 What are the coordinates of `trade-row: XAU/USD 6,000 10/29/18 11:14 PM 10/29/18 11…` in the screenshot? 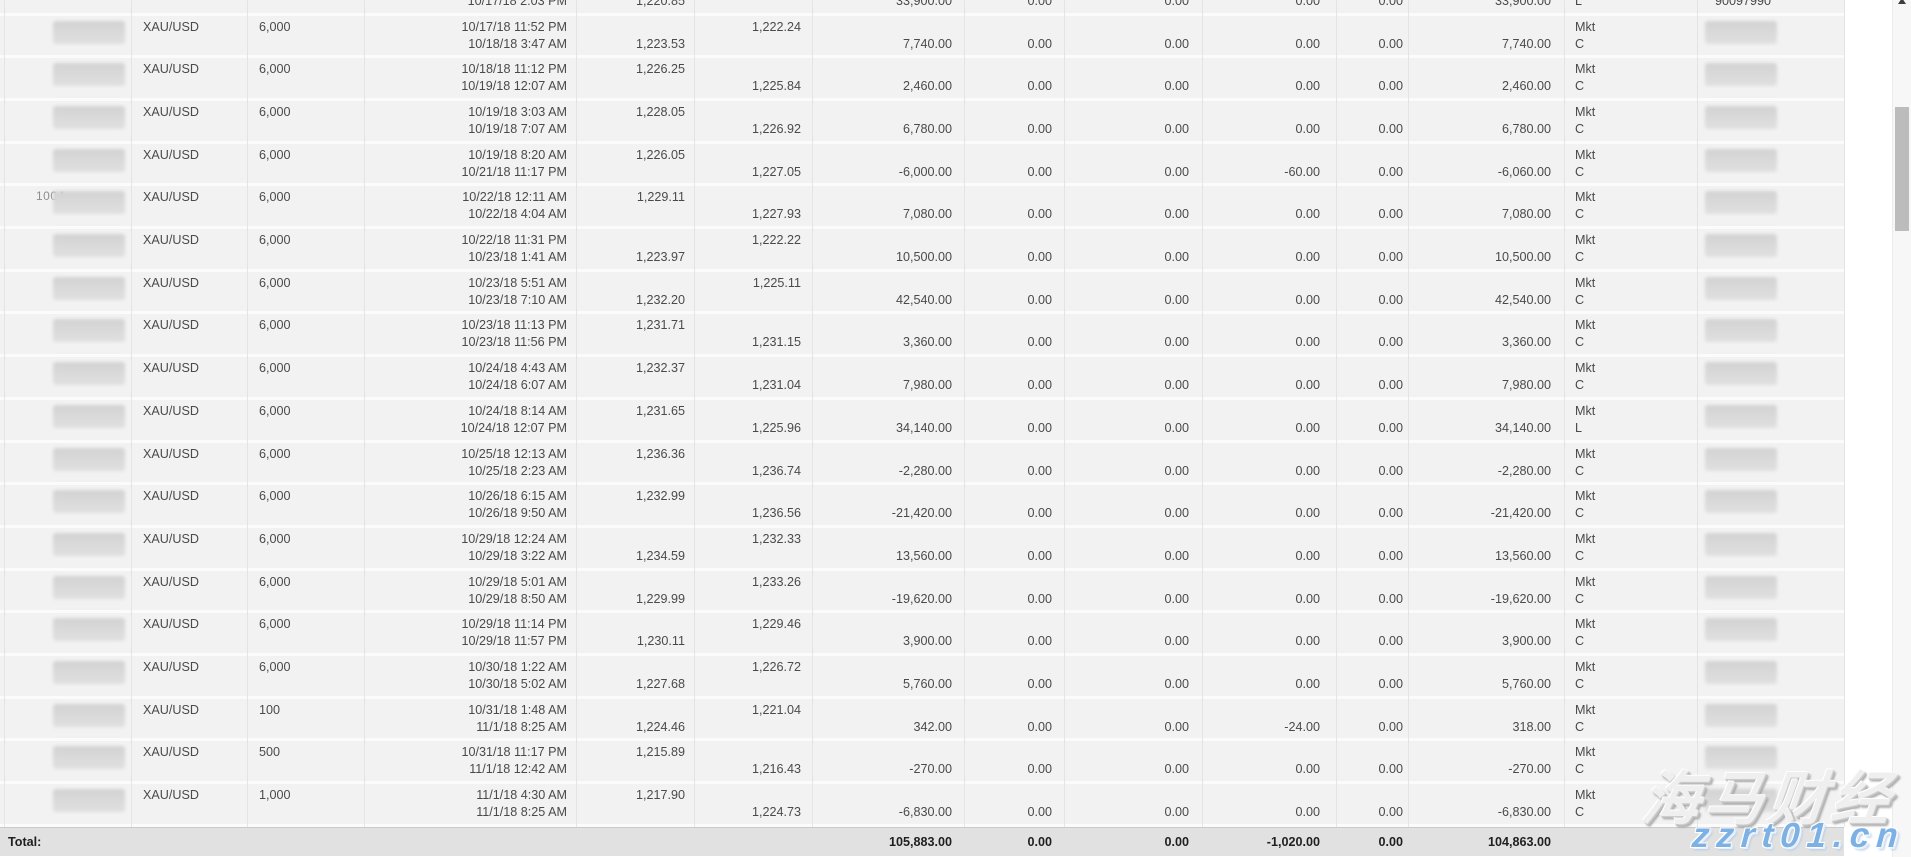 It's located at (922, 634).